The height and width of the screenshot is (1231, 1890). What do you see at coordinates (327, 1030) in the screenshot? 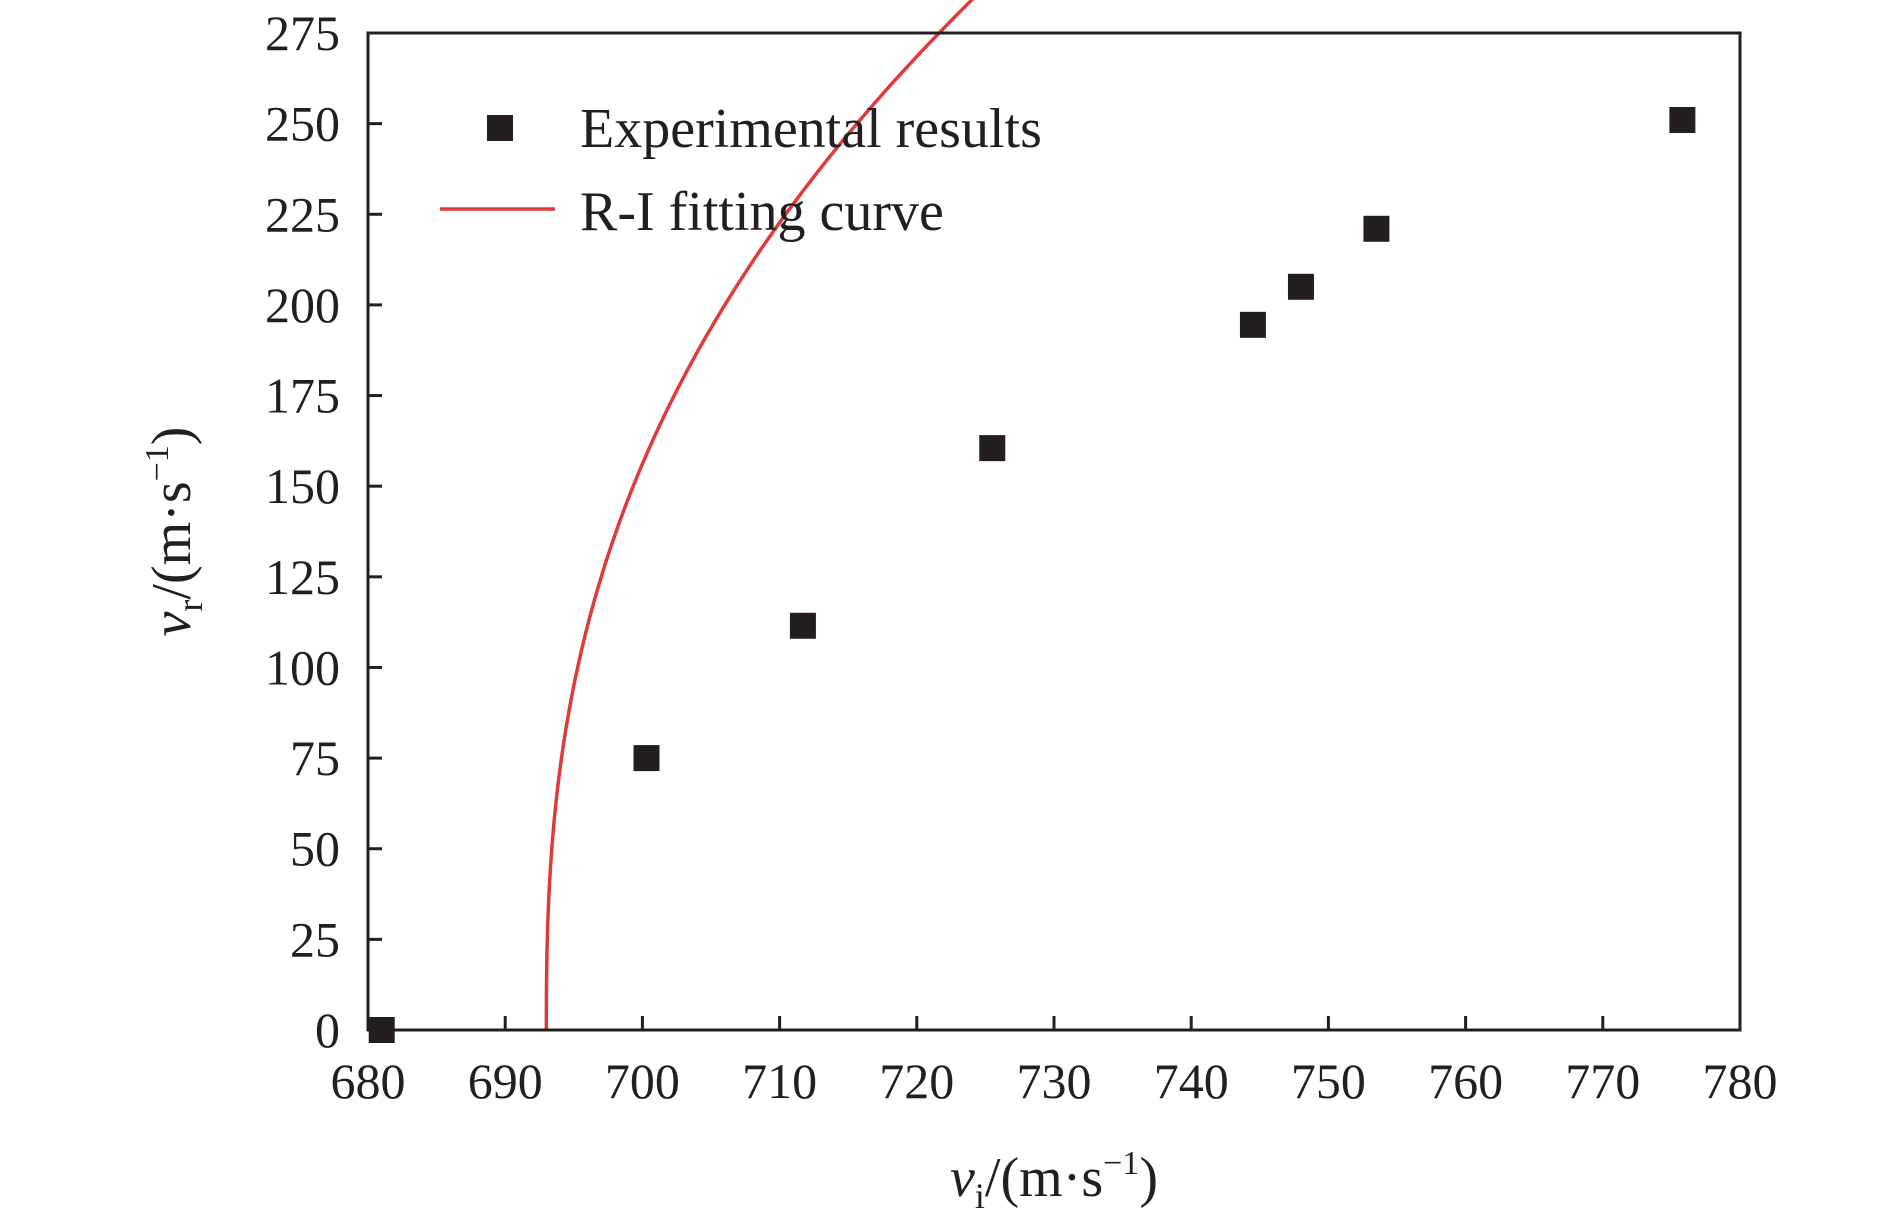
I see `y-tick-label: 0` at bounding box center [327, 1030].